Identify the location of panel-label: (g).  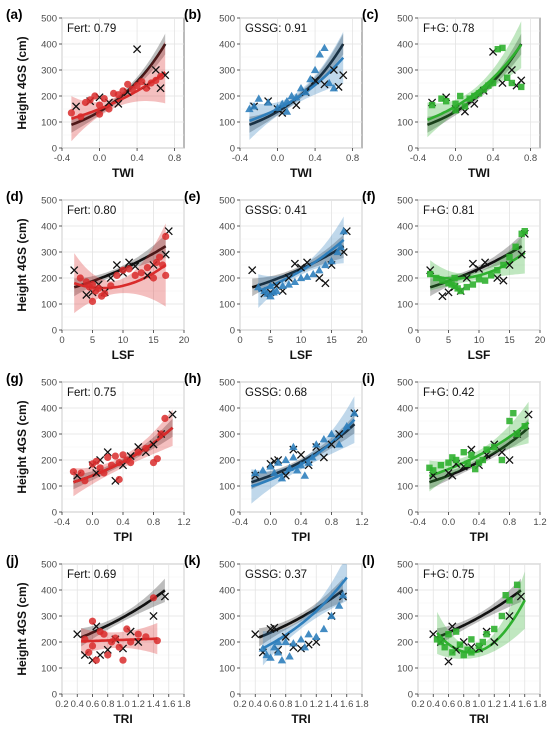
(14, 378).